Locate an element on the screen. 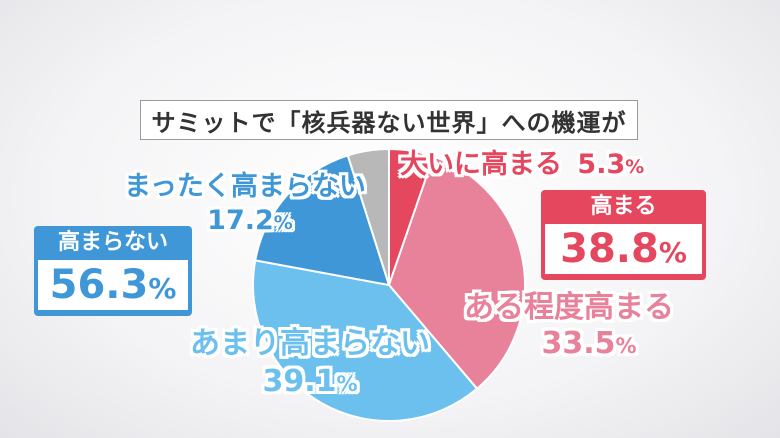  summary-negative-value: 56.3% is located at coordinates (113, 285).